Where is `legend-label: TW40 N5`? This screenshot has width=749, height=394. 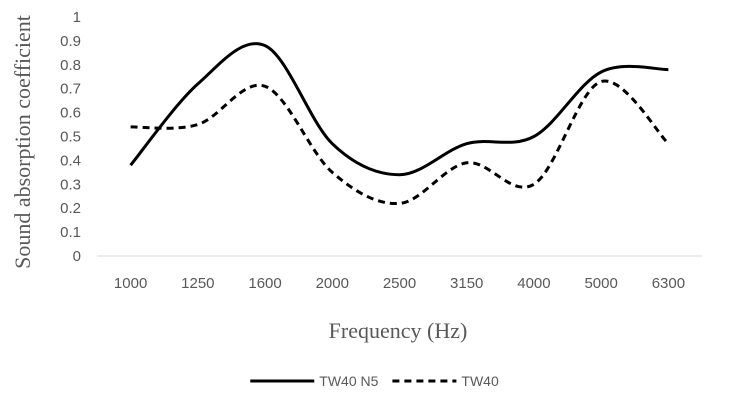
legend-label: TW40 N5 is located at coordinates (348, 381).